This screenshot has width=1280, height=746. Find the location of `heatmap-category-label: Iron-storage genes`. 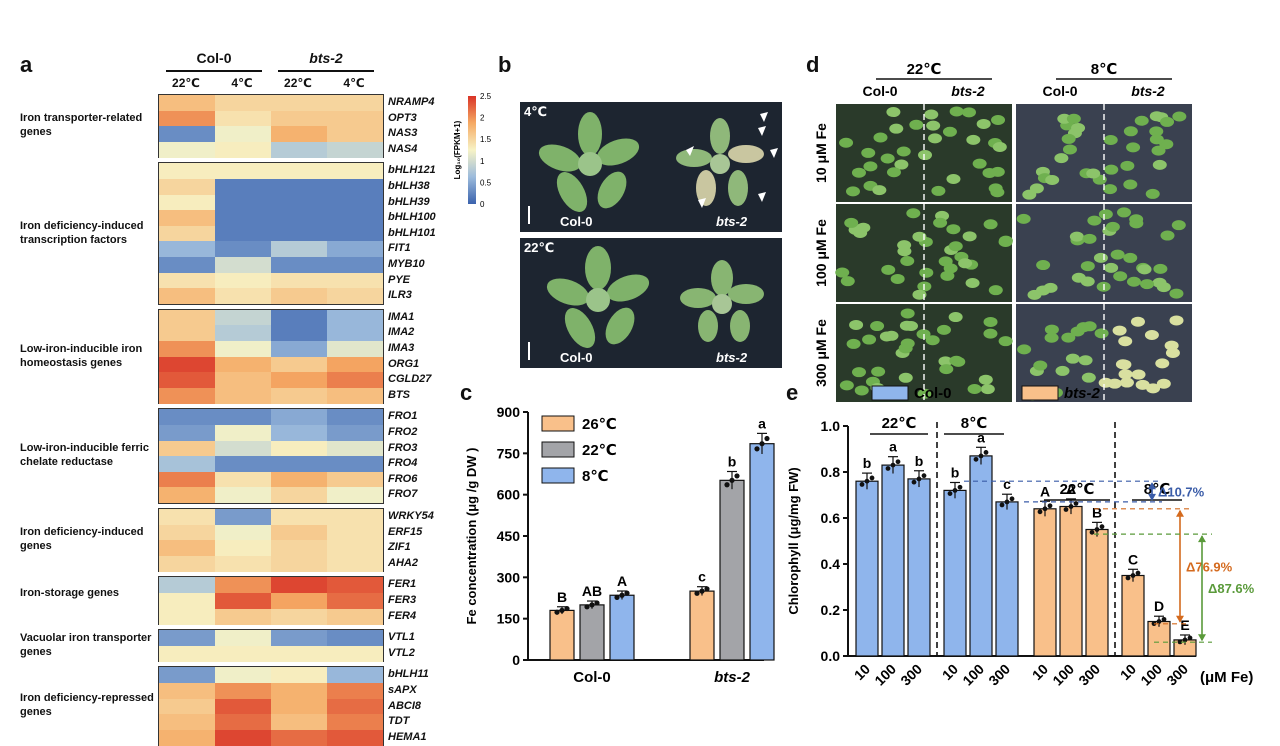

heatmap-category-label: Iron-storage genes is located at coordinates (70, 592).